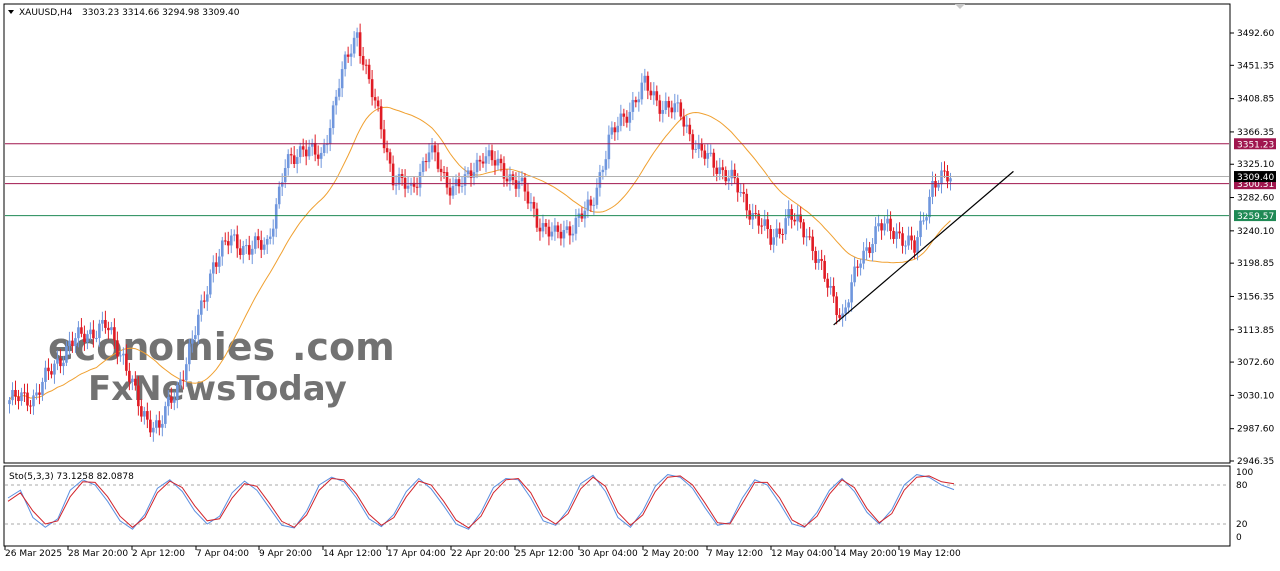  What do you see at coordinates (481, 502) in the screenshot?
I see `stochastic-signal-line` at bounding box center [481, 502].